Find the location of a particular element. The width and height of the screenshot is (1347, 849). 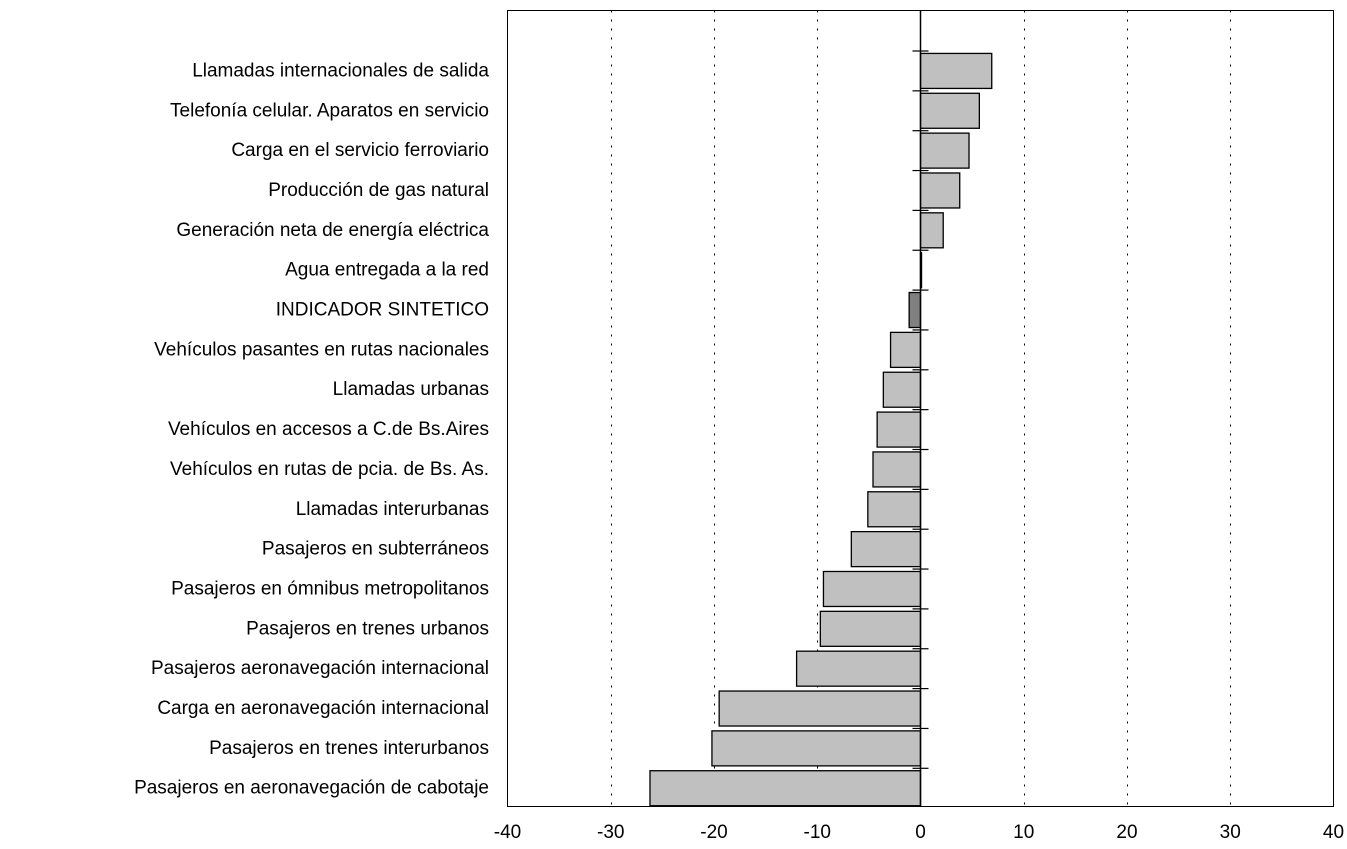

category-label: Llamadas urbanas is located at coordinates (411, 389).